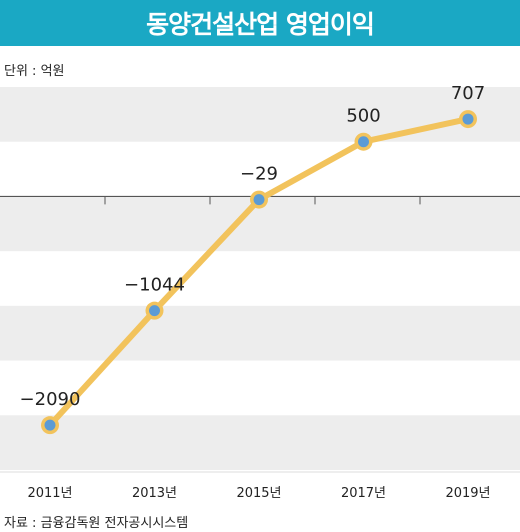 Image resolution: width=520 pixels, height=532 pixels. Describe the element at coordinates (468, 93) in the screenshot. I see `data-label: 707` at that location.